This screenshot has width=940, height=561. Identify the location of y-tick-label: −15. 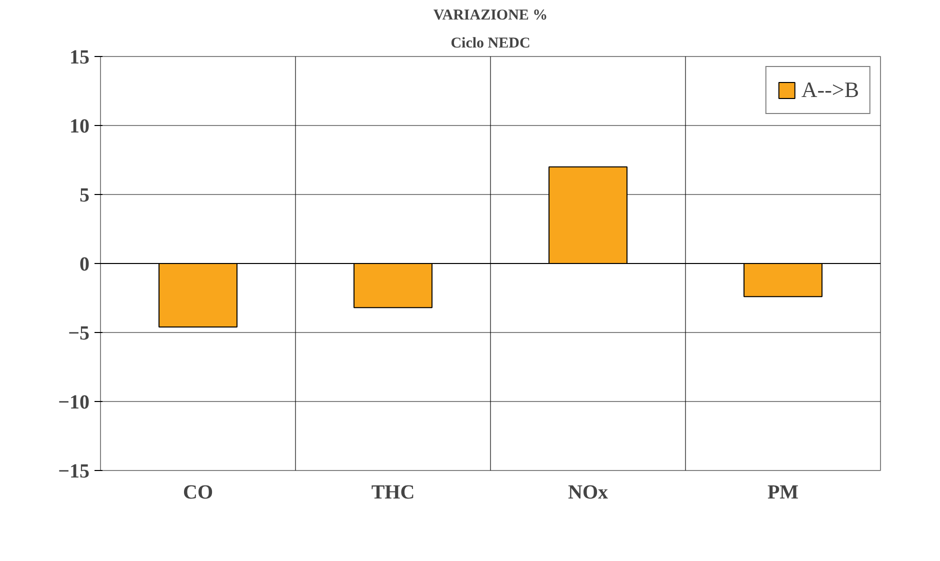
(74, 471).